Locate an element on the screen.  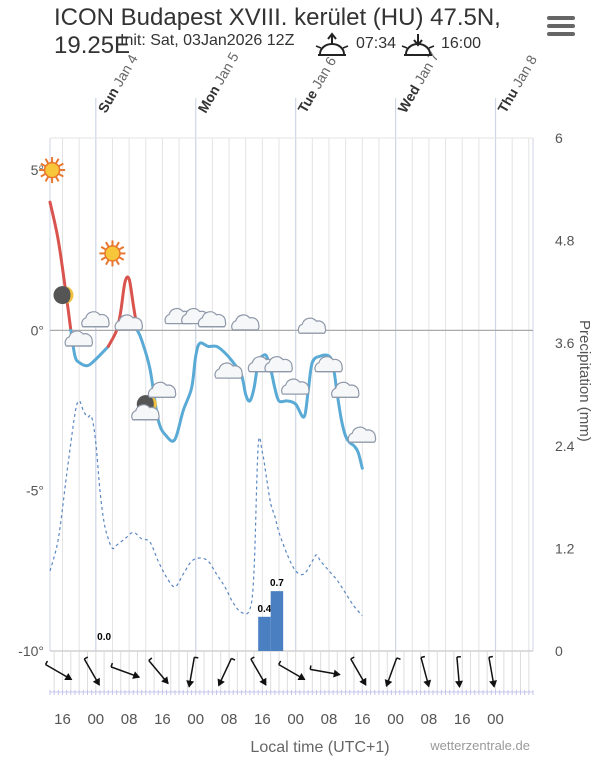
right-axis-ticks: 0 1.2 2.4 3.6 4.8 6 is located at coordinates (565, 394).